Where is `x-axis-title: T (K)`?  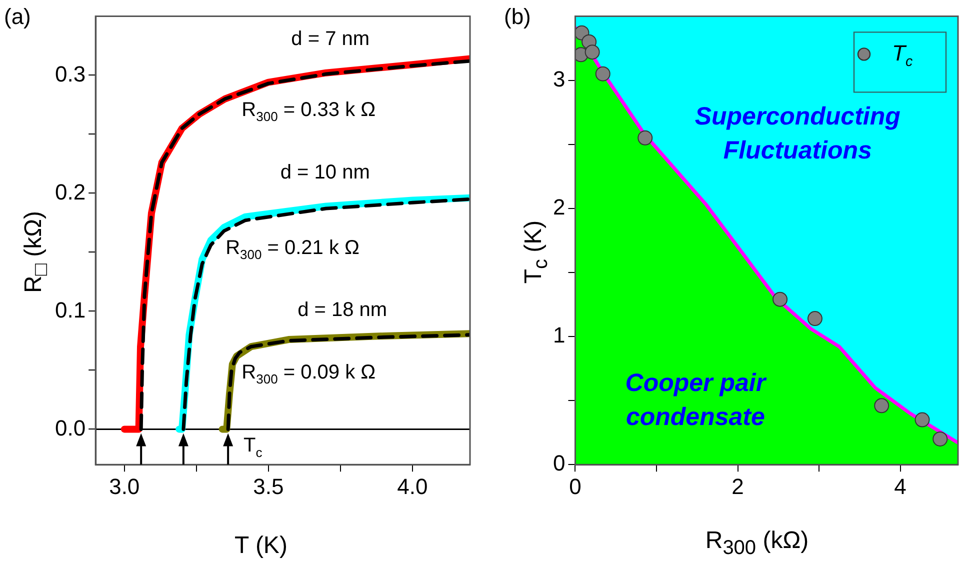 x-axis-title: T (K) is located at coordinates (261, 546).